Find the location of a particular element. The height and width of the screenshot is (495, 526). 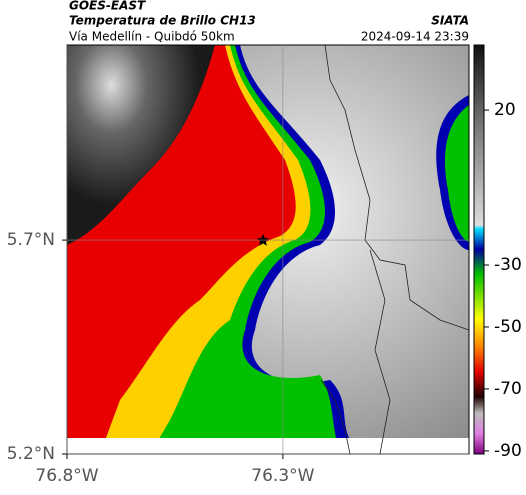

colorbar-tick-label: -50 is located at coordinates (508, 327).